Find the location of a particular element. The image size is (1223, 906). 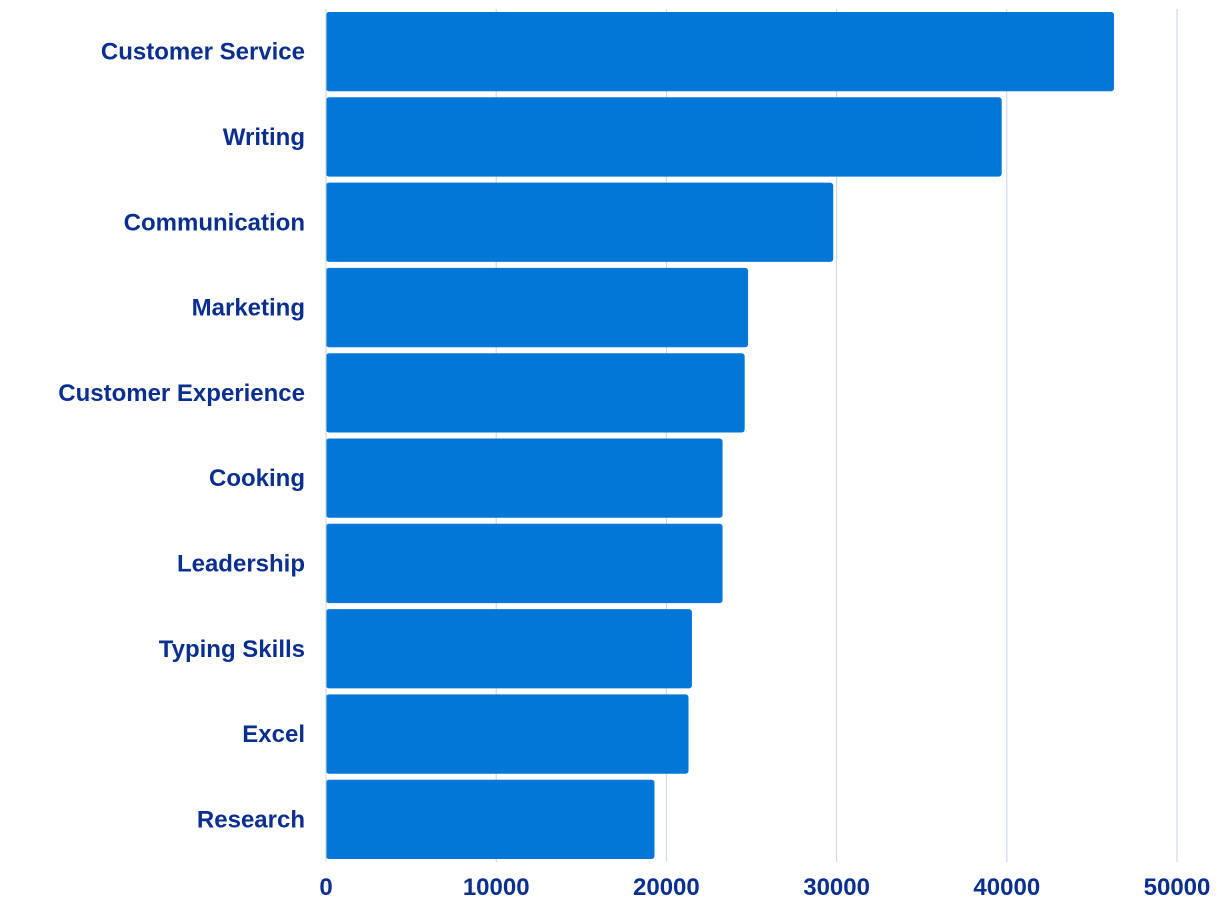

x-tick-label-0: 0 is located at coordinates (325, 887).